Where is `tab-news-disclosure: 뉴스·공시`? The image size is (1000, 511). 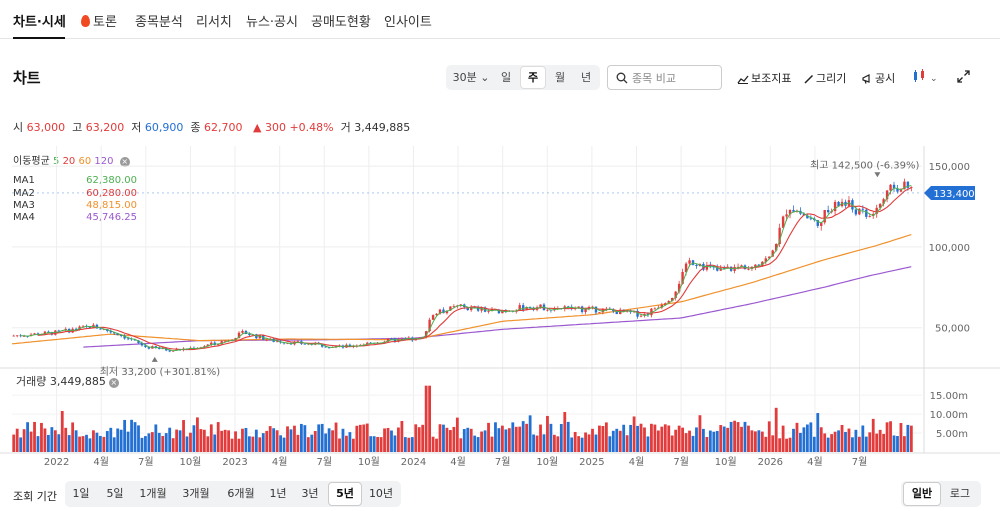 tab-news-disclosure: 뉴스·공시 is located at coordinates (272, 22).